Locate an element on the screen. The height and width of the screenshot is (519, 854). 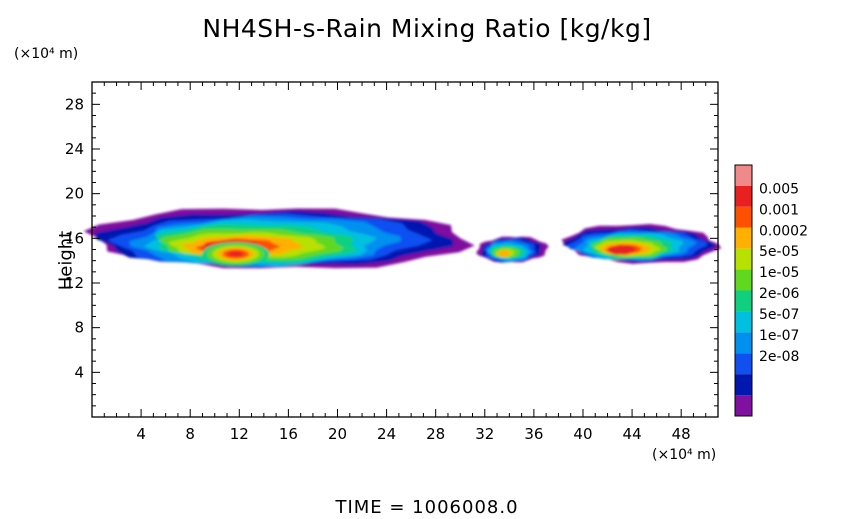
chart-title: NH4SH-s-Rain Mixing Ratio [kg/kg] is located at coordinates (427, 28).